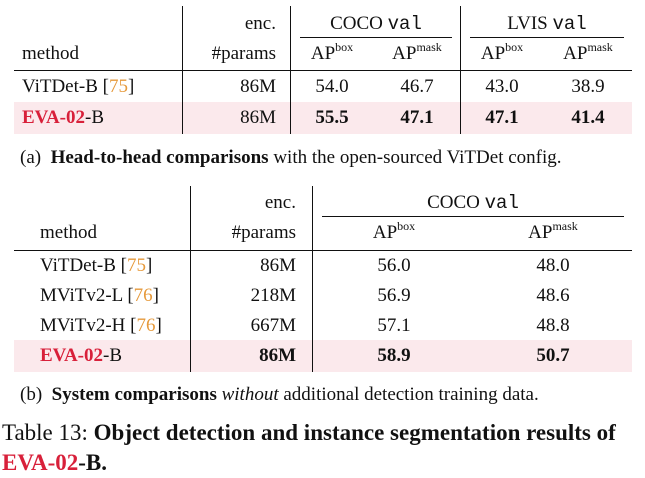  What do you see at coordinates (78, 86) in the screenshot?
I see `table-a-row-1-method: ViTDet-B [75]` at bounding box center [78, 86].